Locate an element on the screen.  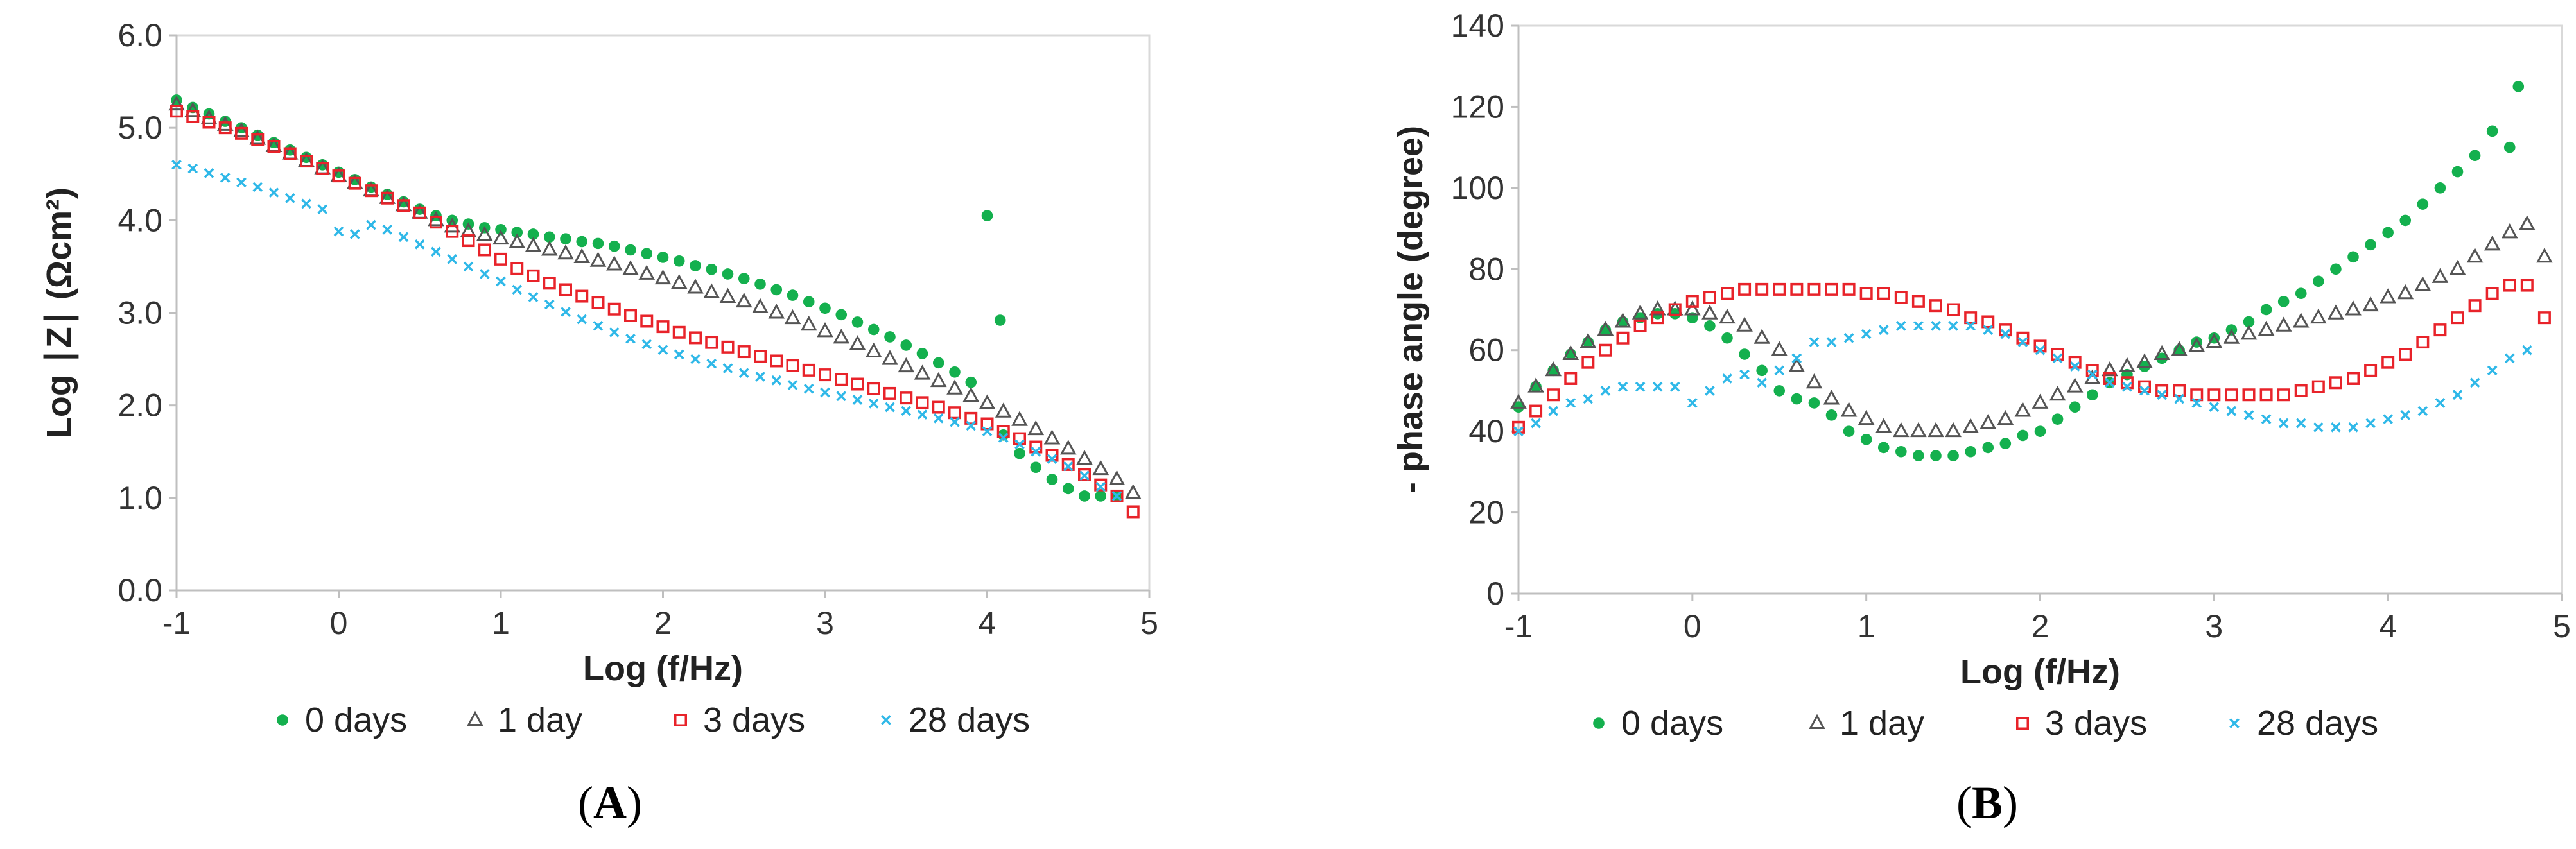
legend-marker-28-days is located at coordinates (886, 720).